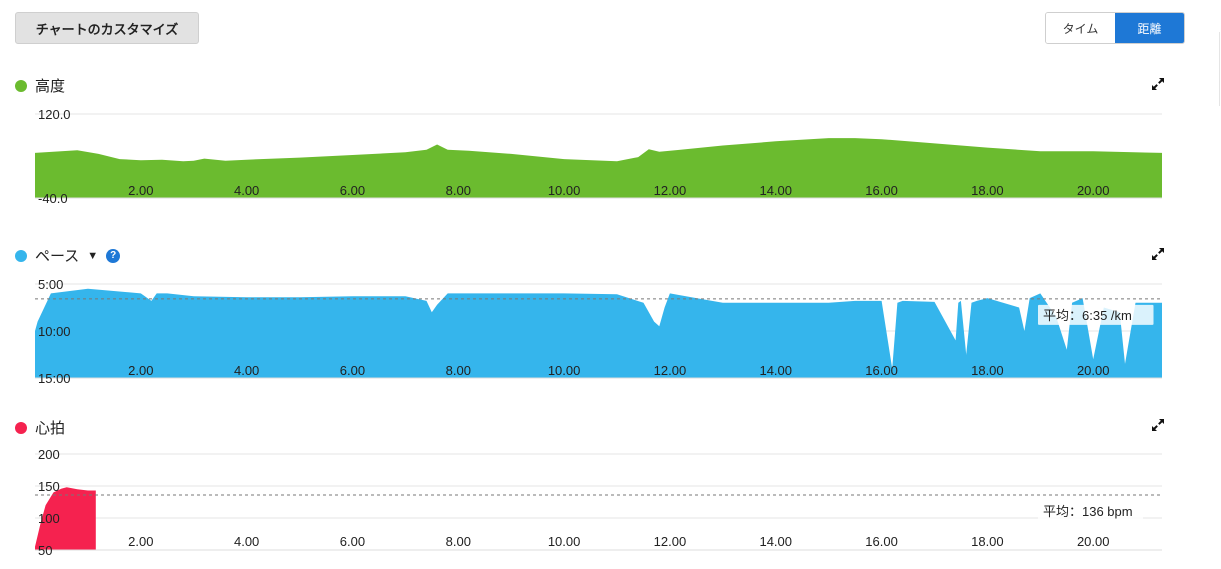 Image resolution: width=1221 pixels, height=569 pixels. I want to click on pace-x-tick-label: 16.00, so click(881, 370).